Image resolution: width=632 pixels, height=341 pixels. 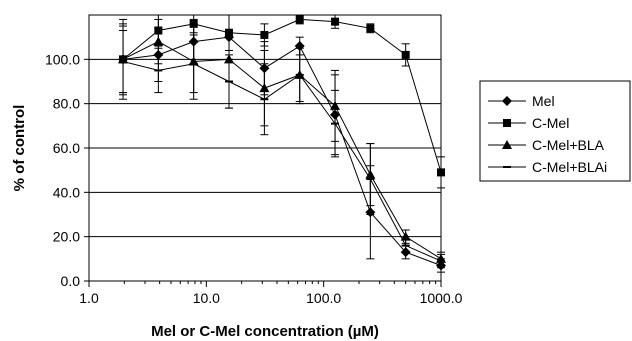 I want to click on y-tick-label: 80.0, so click(x=66, y=104).